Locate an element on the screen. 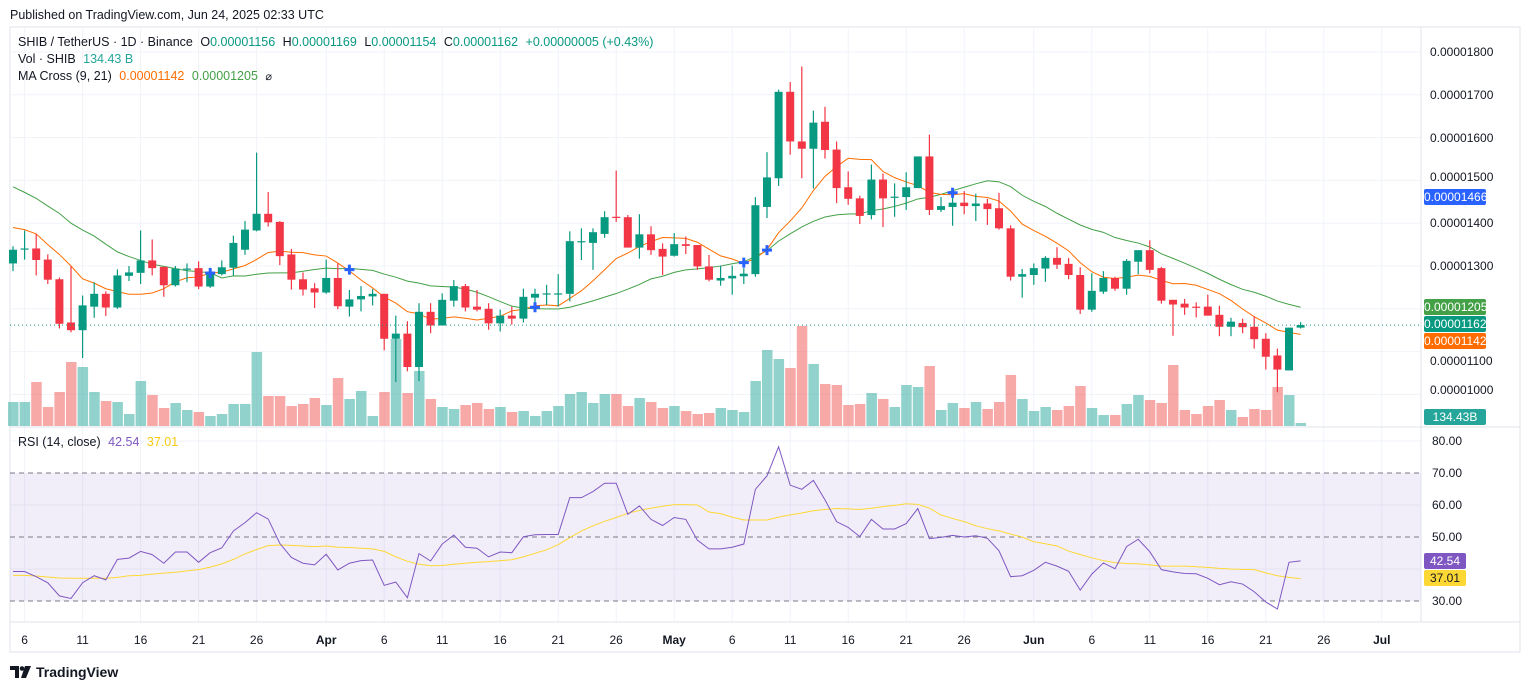  rsi-legend: RSI (14, close) 42.54 37.01 is located at coordinates (100, 442).